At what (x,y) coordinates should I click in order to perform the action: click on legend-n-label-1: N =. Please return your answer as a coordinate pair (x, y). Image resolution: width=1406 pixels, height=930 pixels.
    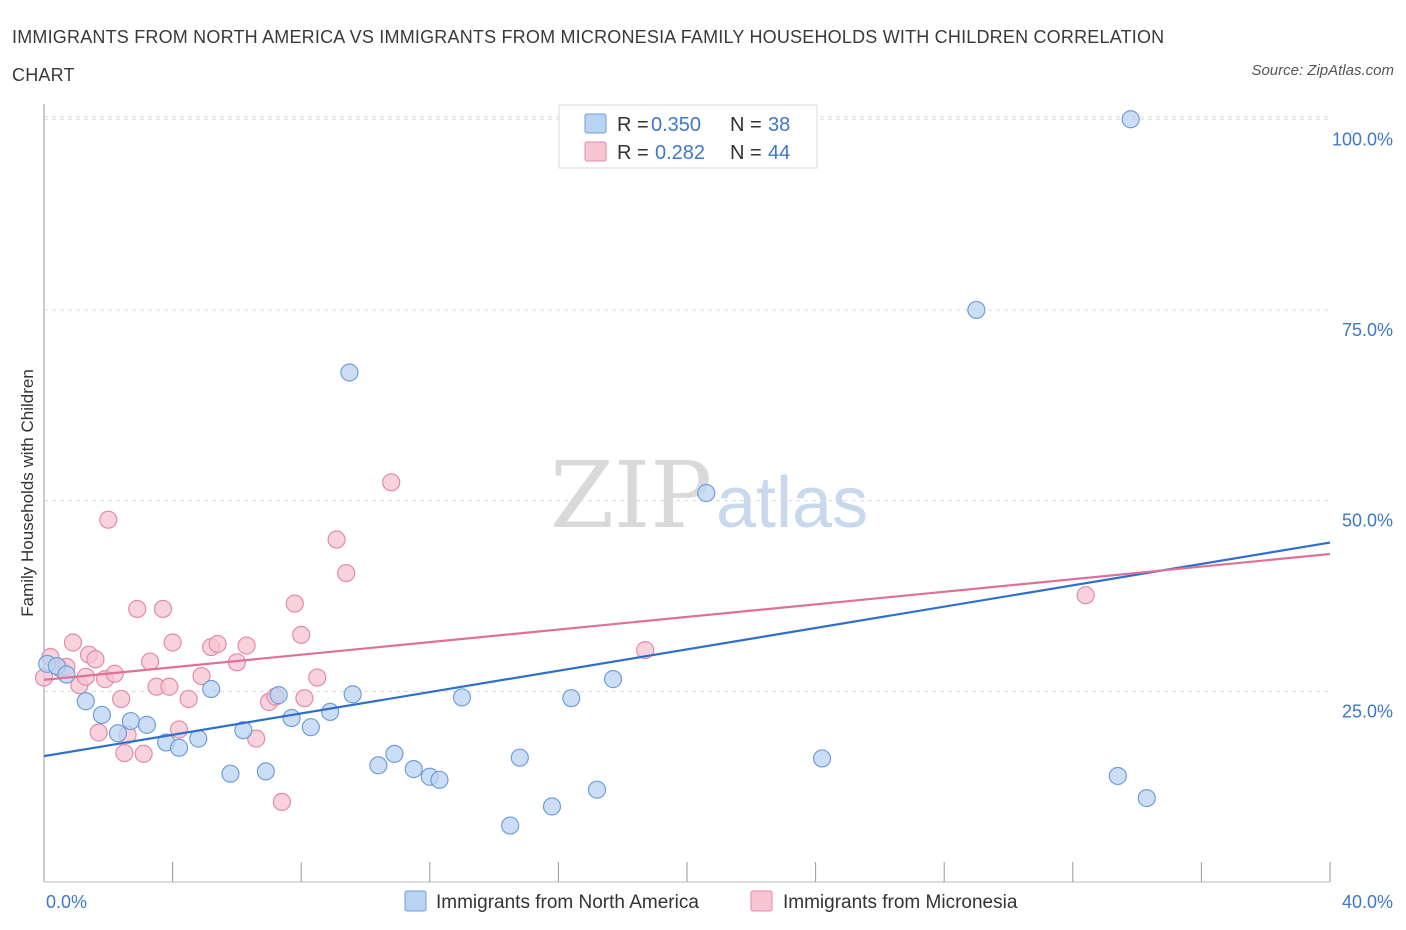
    Looking at the image, I should click on (746, 125).